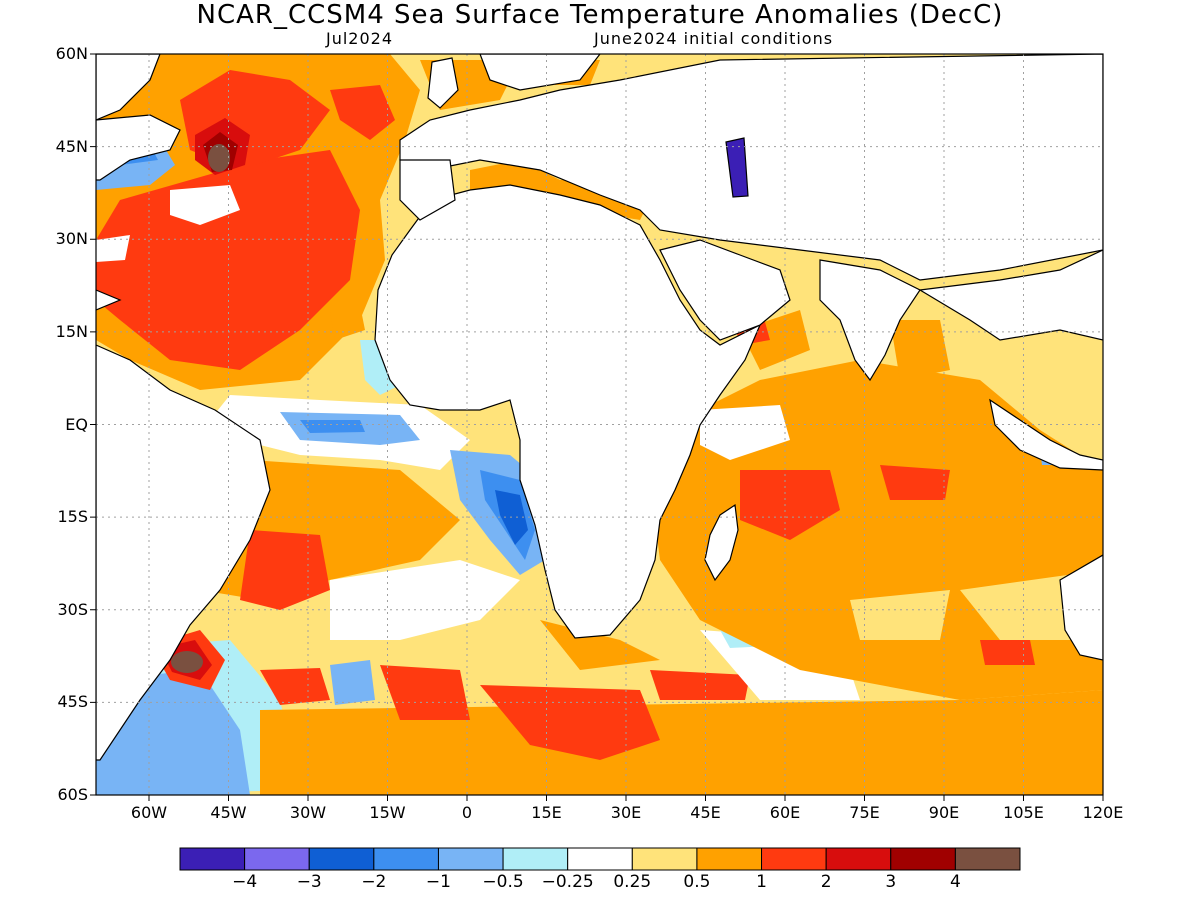  I want to click on colorbar-label: −0.5, so click(503, 882).